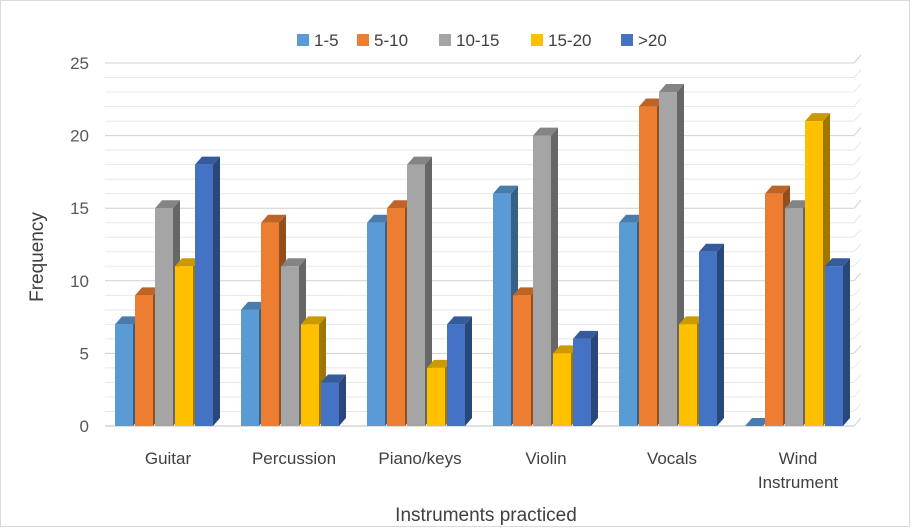  Describe the element at coordinates (486, 515) in the screenshot. I see `x-axis-title: Instruments practiced` at that location.